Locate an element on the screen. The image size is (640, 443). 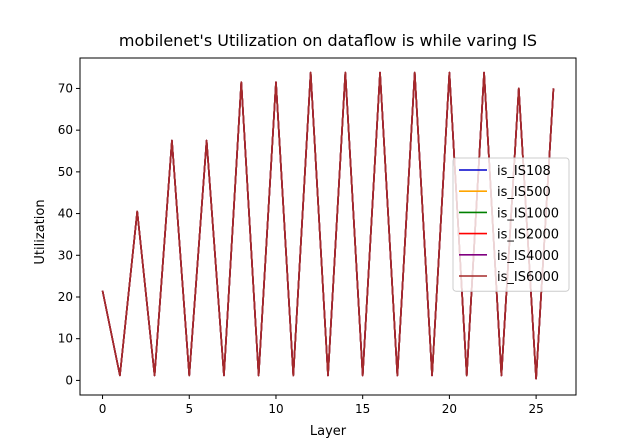
x-tick-label: 10 is located at coordinates (275, 409).